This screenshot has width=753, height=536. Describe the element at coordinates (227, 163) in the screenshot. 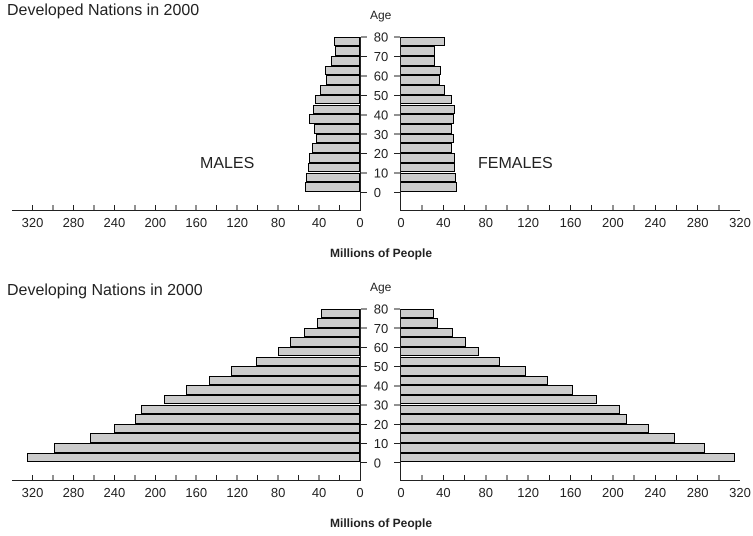

I see `annotation: MALES` at that location.